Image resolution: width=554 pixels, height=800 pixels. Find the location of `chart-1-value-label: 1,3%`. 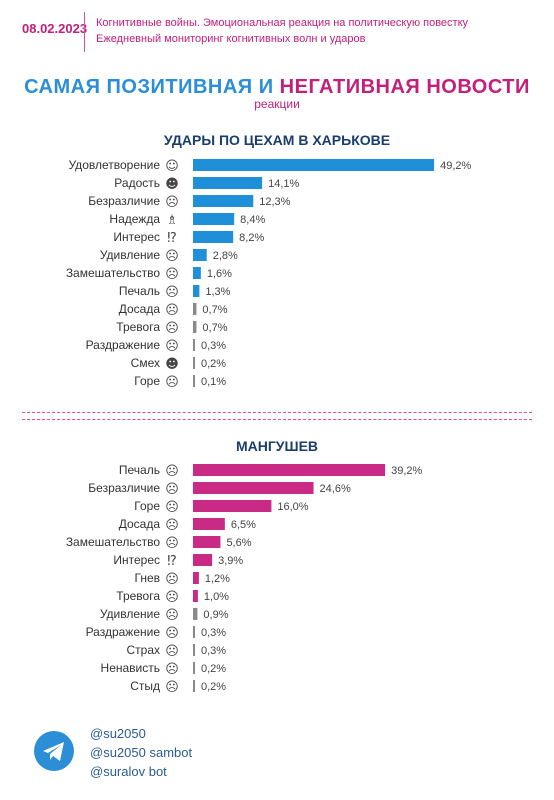

chart-1-value-label: 1,3% is located at coordinates (217, 292).